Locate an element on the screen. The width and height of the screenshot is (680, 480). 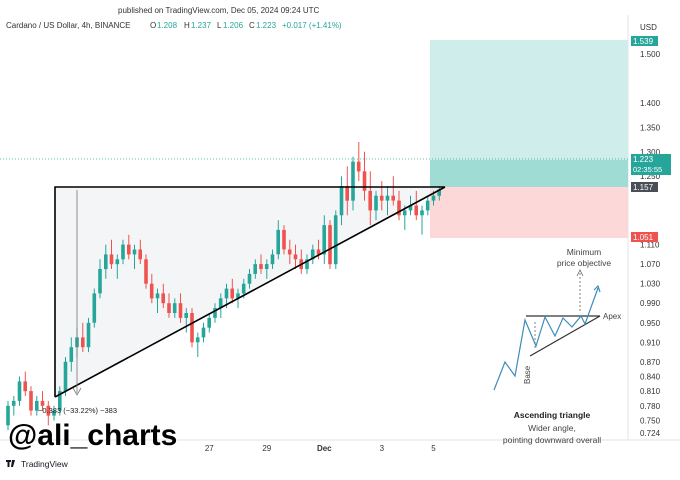
ohlc-high-value: 1.237 is located at coordinates (201, 25).